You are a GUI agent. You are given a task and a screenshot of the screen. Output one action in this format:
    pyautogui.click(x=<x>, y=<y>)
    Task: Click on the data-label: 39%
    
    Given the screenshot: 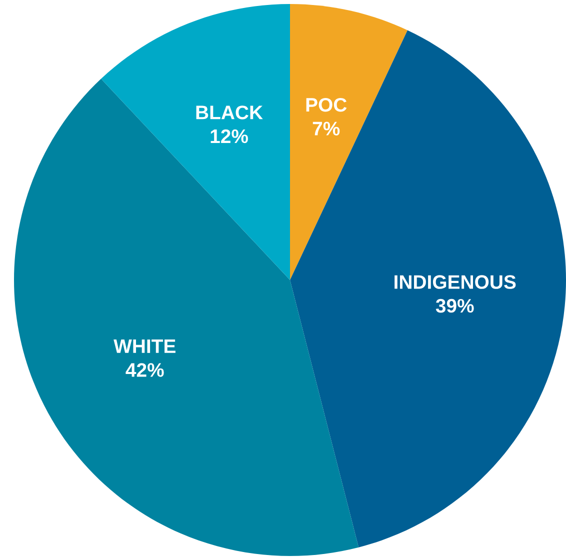 What is the action you would take?
    pyautogui.click(x=455, y=305)
    